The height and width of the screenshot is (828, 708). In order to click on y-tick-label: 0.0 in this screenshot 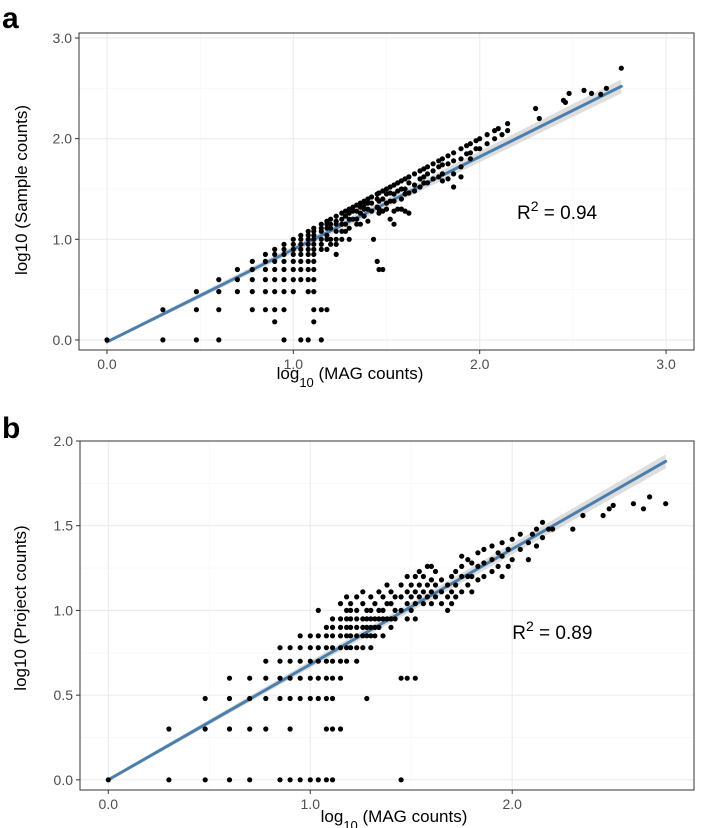, I will do `click(64, 780)`.